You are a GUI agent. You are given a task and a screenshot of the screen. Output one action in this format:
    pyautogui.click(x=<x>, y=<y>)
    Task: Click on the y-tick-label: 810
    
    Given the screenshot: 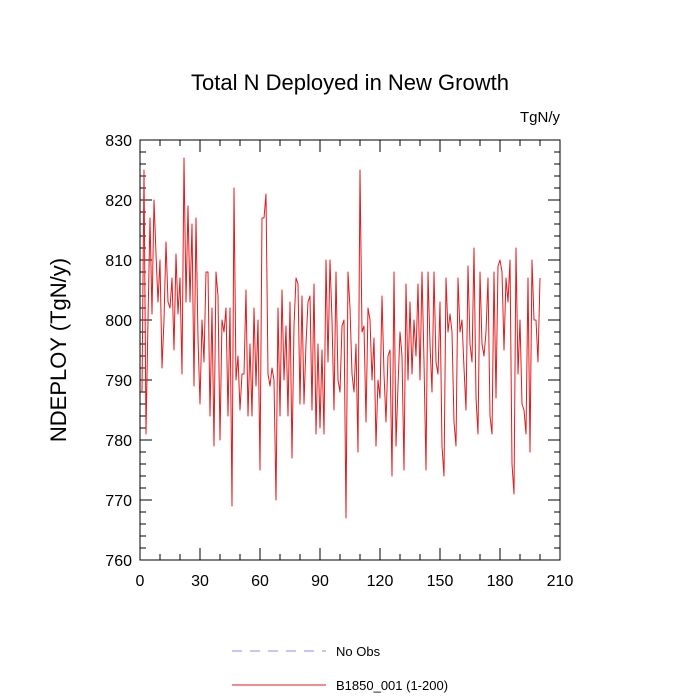 What is the action you would take?
    pyautogui.click(x=118, y=261)
    